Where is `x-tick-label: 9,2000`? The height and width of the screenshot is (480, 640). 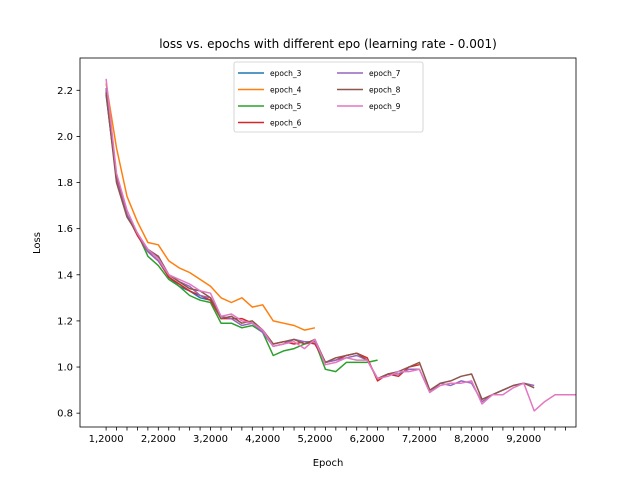 x-tick-label: 9,2000 is located at coordinates (523, 439).